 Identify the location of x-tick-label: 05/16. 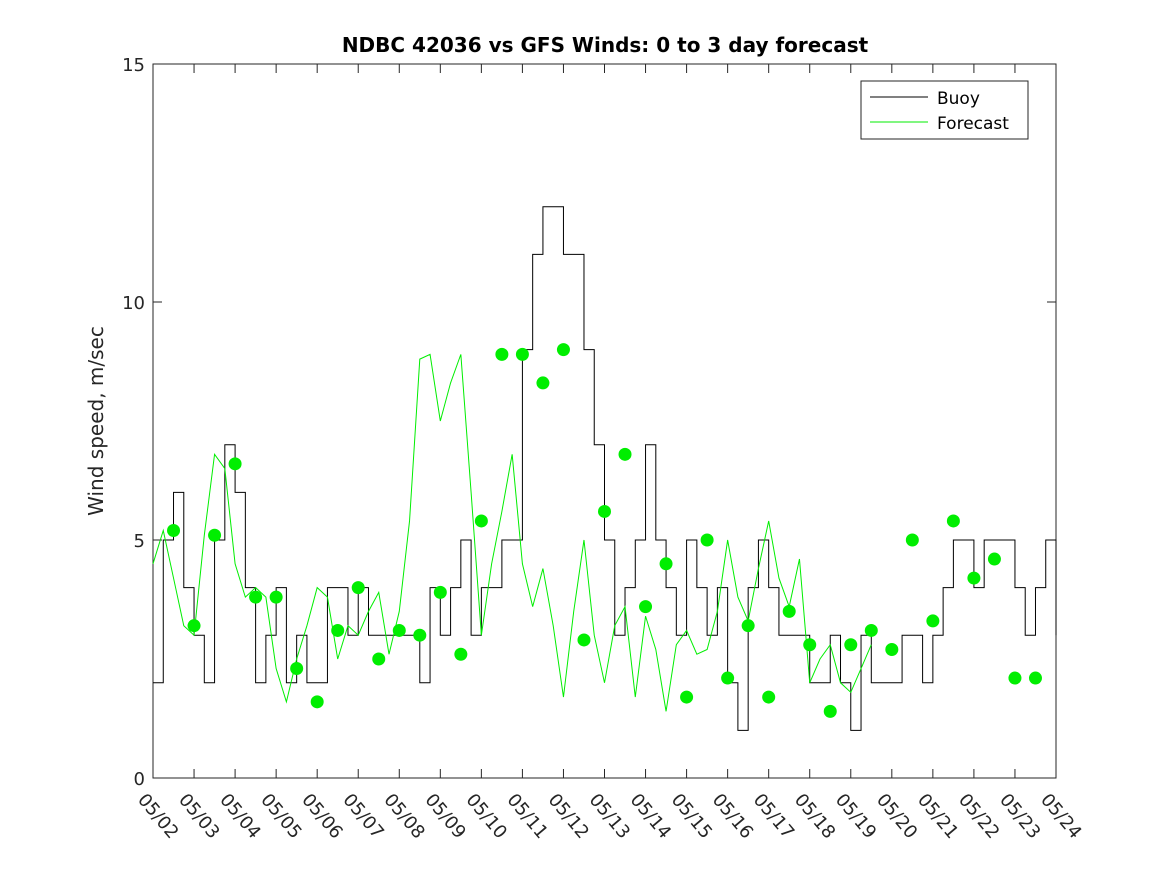
(732, 816).